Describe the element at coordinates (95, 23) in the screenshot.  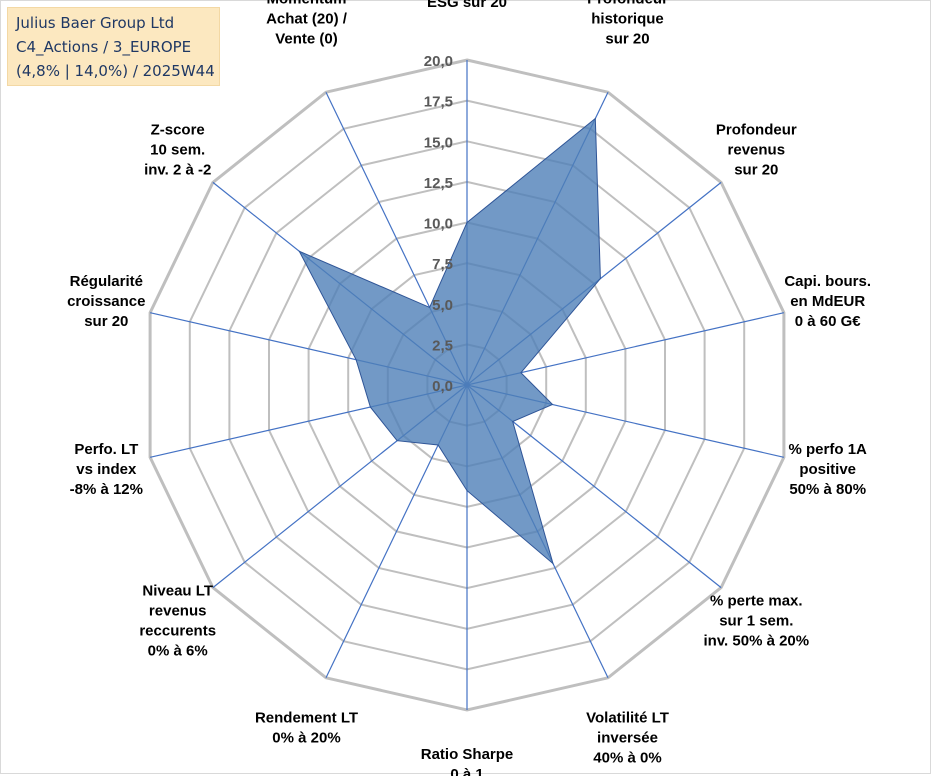
I see `security-name: Julius Baer Group Ltd` at that location.